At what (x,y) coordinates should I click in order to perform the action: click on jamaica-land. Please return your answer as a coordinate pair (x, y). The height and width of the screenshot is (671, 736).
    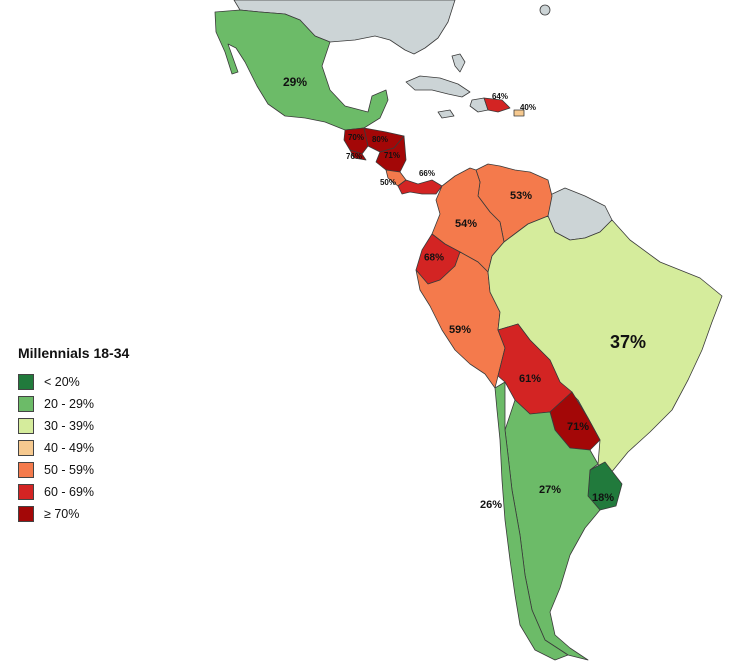
    Looking at the image, I should click on (446, 114).